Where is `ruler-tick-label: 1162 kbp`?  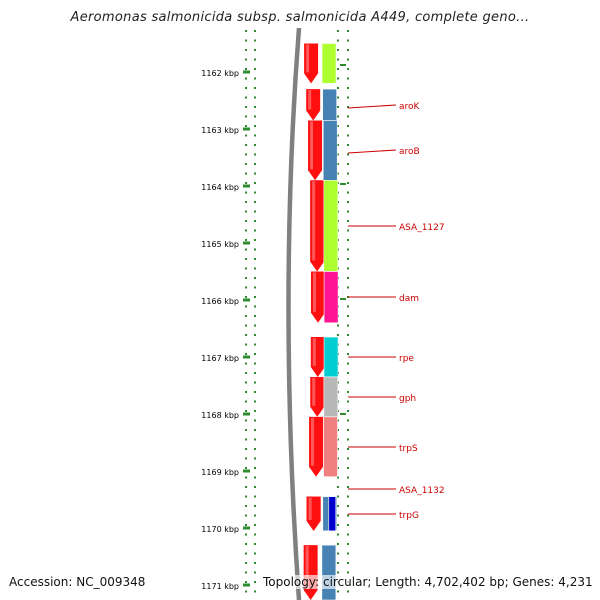
ruler-tick-label: 1162 kbp is located at coordinates (220, 73).